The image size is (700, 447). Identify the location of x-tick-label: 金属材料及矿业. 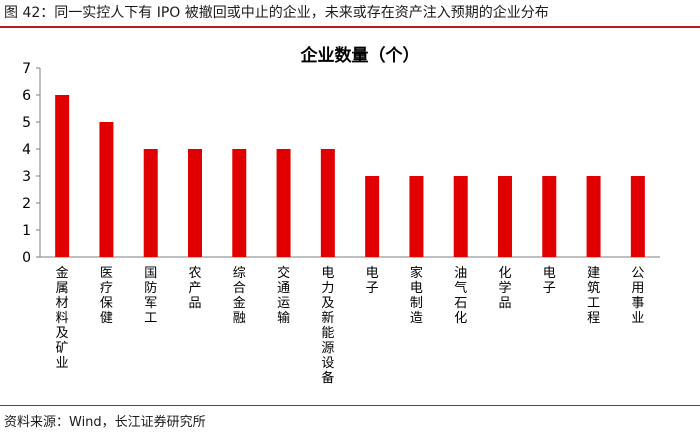
(62, 318).